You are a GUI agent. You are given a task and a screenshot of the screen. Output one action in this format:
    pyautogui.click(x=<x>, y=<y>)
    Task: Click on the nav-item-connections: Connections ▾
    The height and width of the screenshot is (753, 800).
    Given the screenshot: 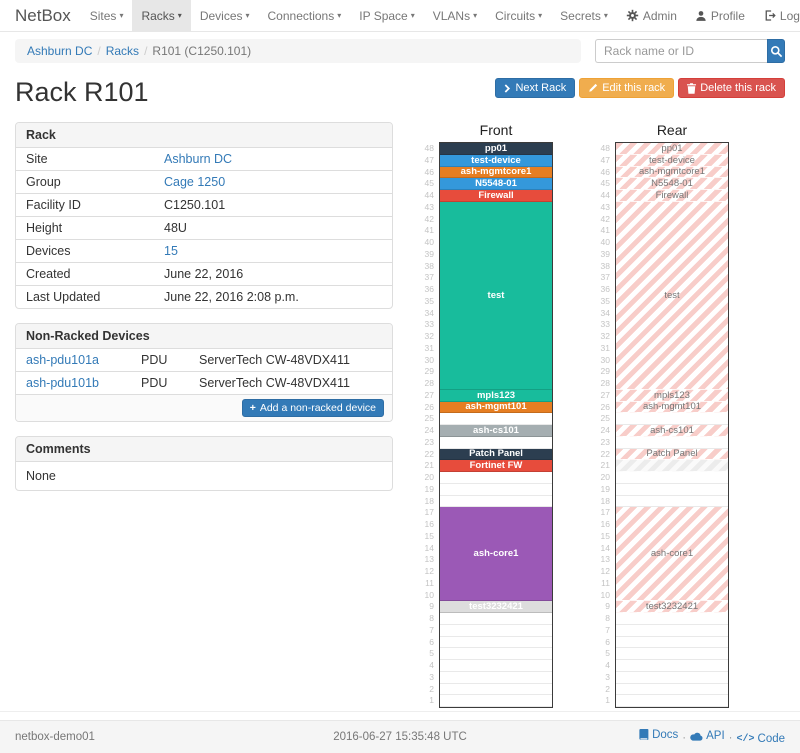 What is the action you would take?
    pyautogui.click(x=305, y=15)
    